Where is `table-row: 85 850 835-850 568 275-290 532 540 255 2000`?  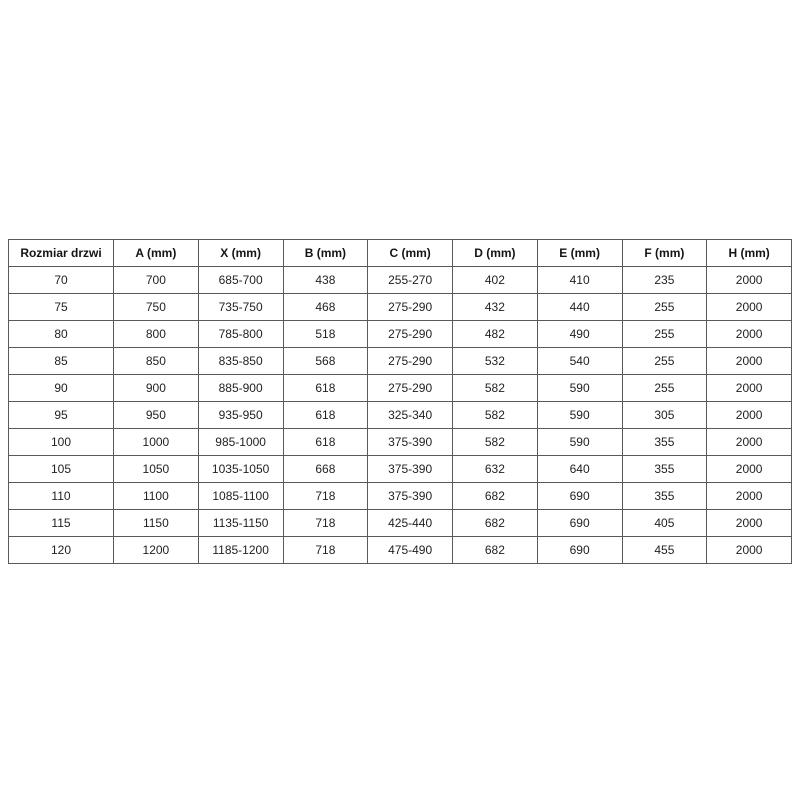 table-row: 85 850 835-850 568 275-290 532 540 255 2000 is located at coordinates (400, 361).